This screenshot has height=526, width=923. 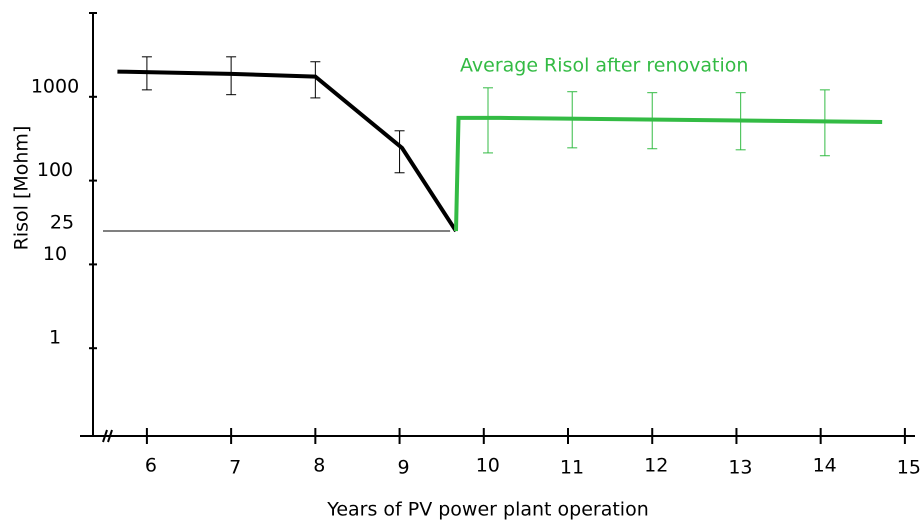 I want to click on x-tick-label: 12, so click(x=656, y=466).